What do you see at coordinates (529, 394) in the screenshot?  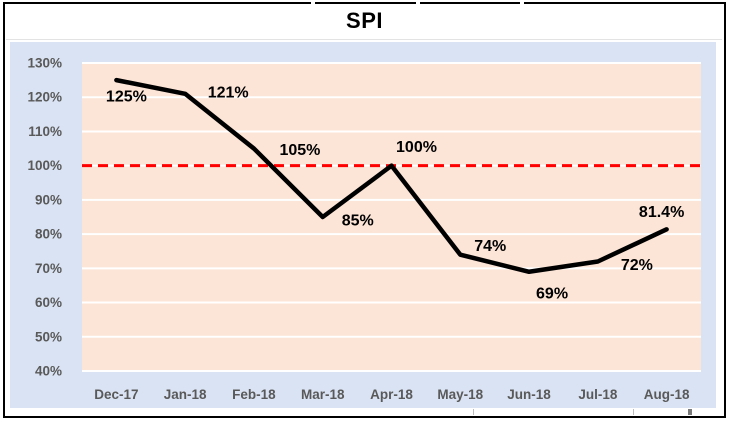 I see `x-axis-label: Jun-18` at bounding box center [529, 394].